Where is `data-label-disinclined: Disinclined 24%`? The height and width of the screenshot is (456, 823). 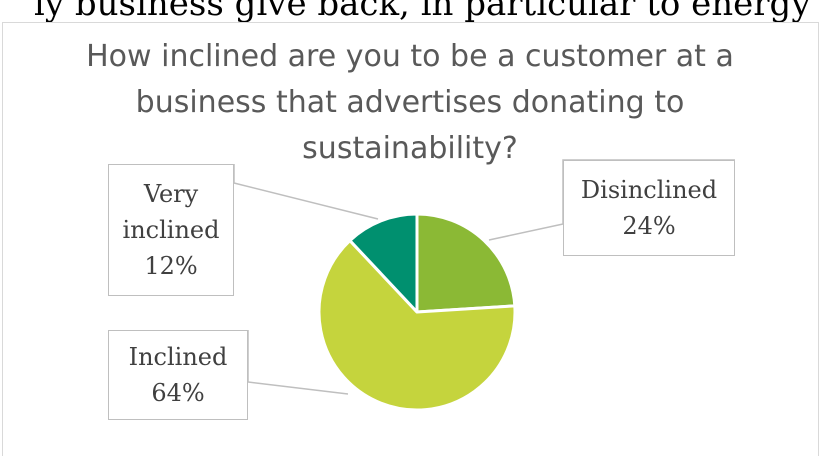
data-label-disinclined: Disinclined 24% is located at coordinates (649, 208).